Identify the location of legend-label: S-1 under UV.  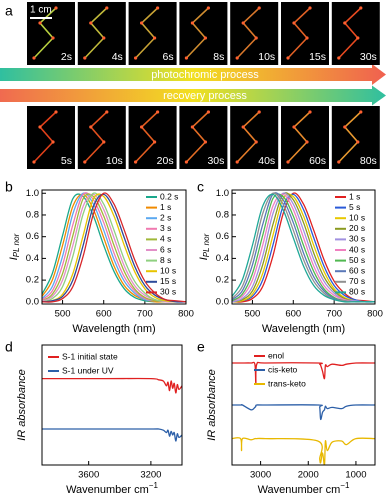
(88, 370).